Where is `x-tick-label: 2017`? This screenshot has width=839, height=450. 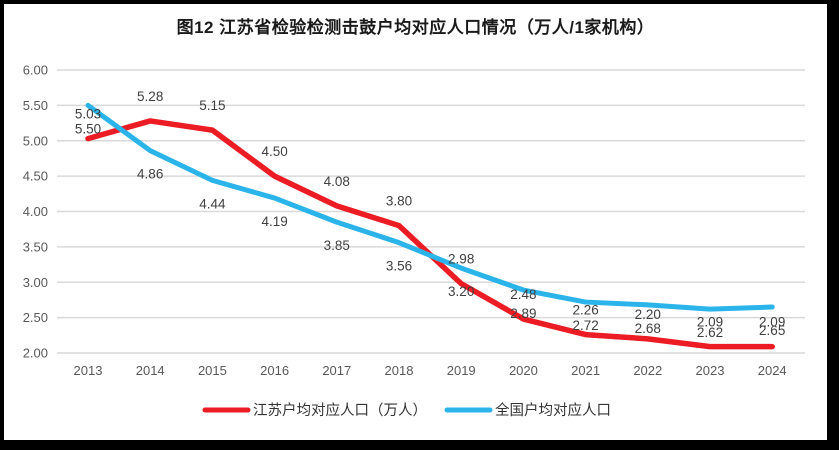 x-tick-label: 2017 is located at coordinates (336, 370).